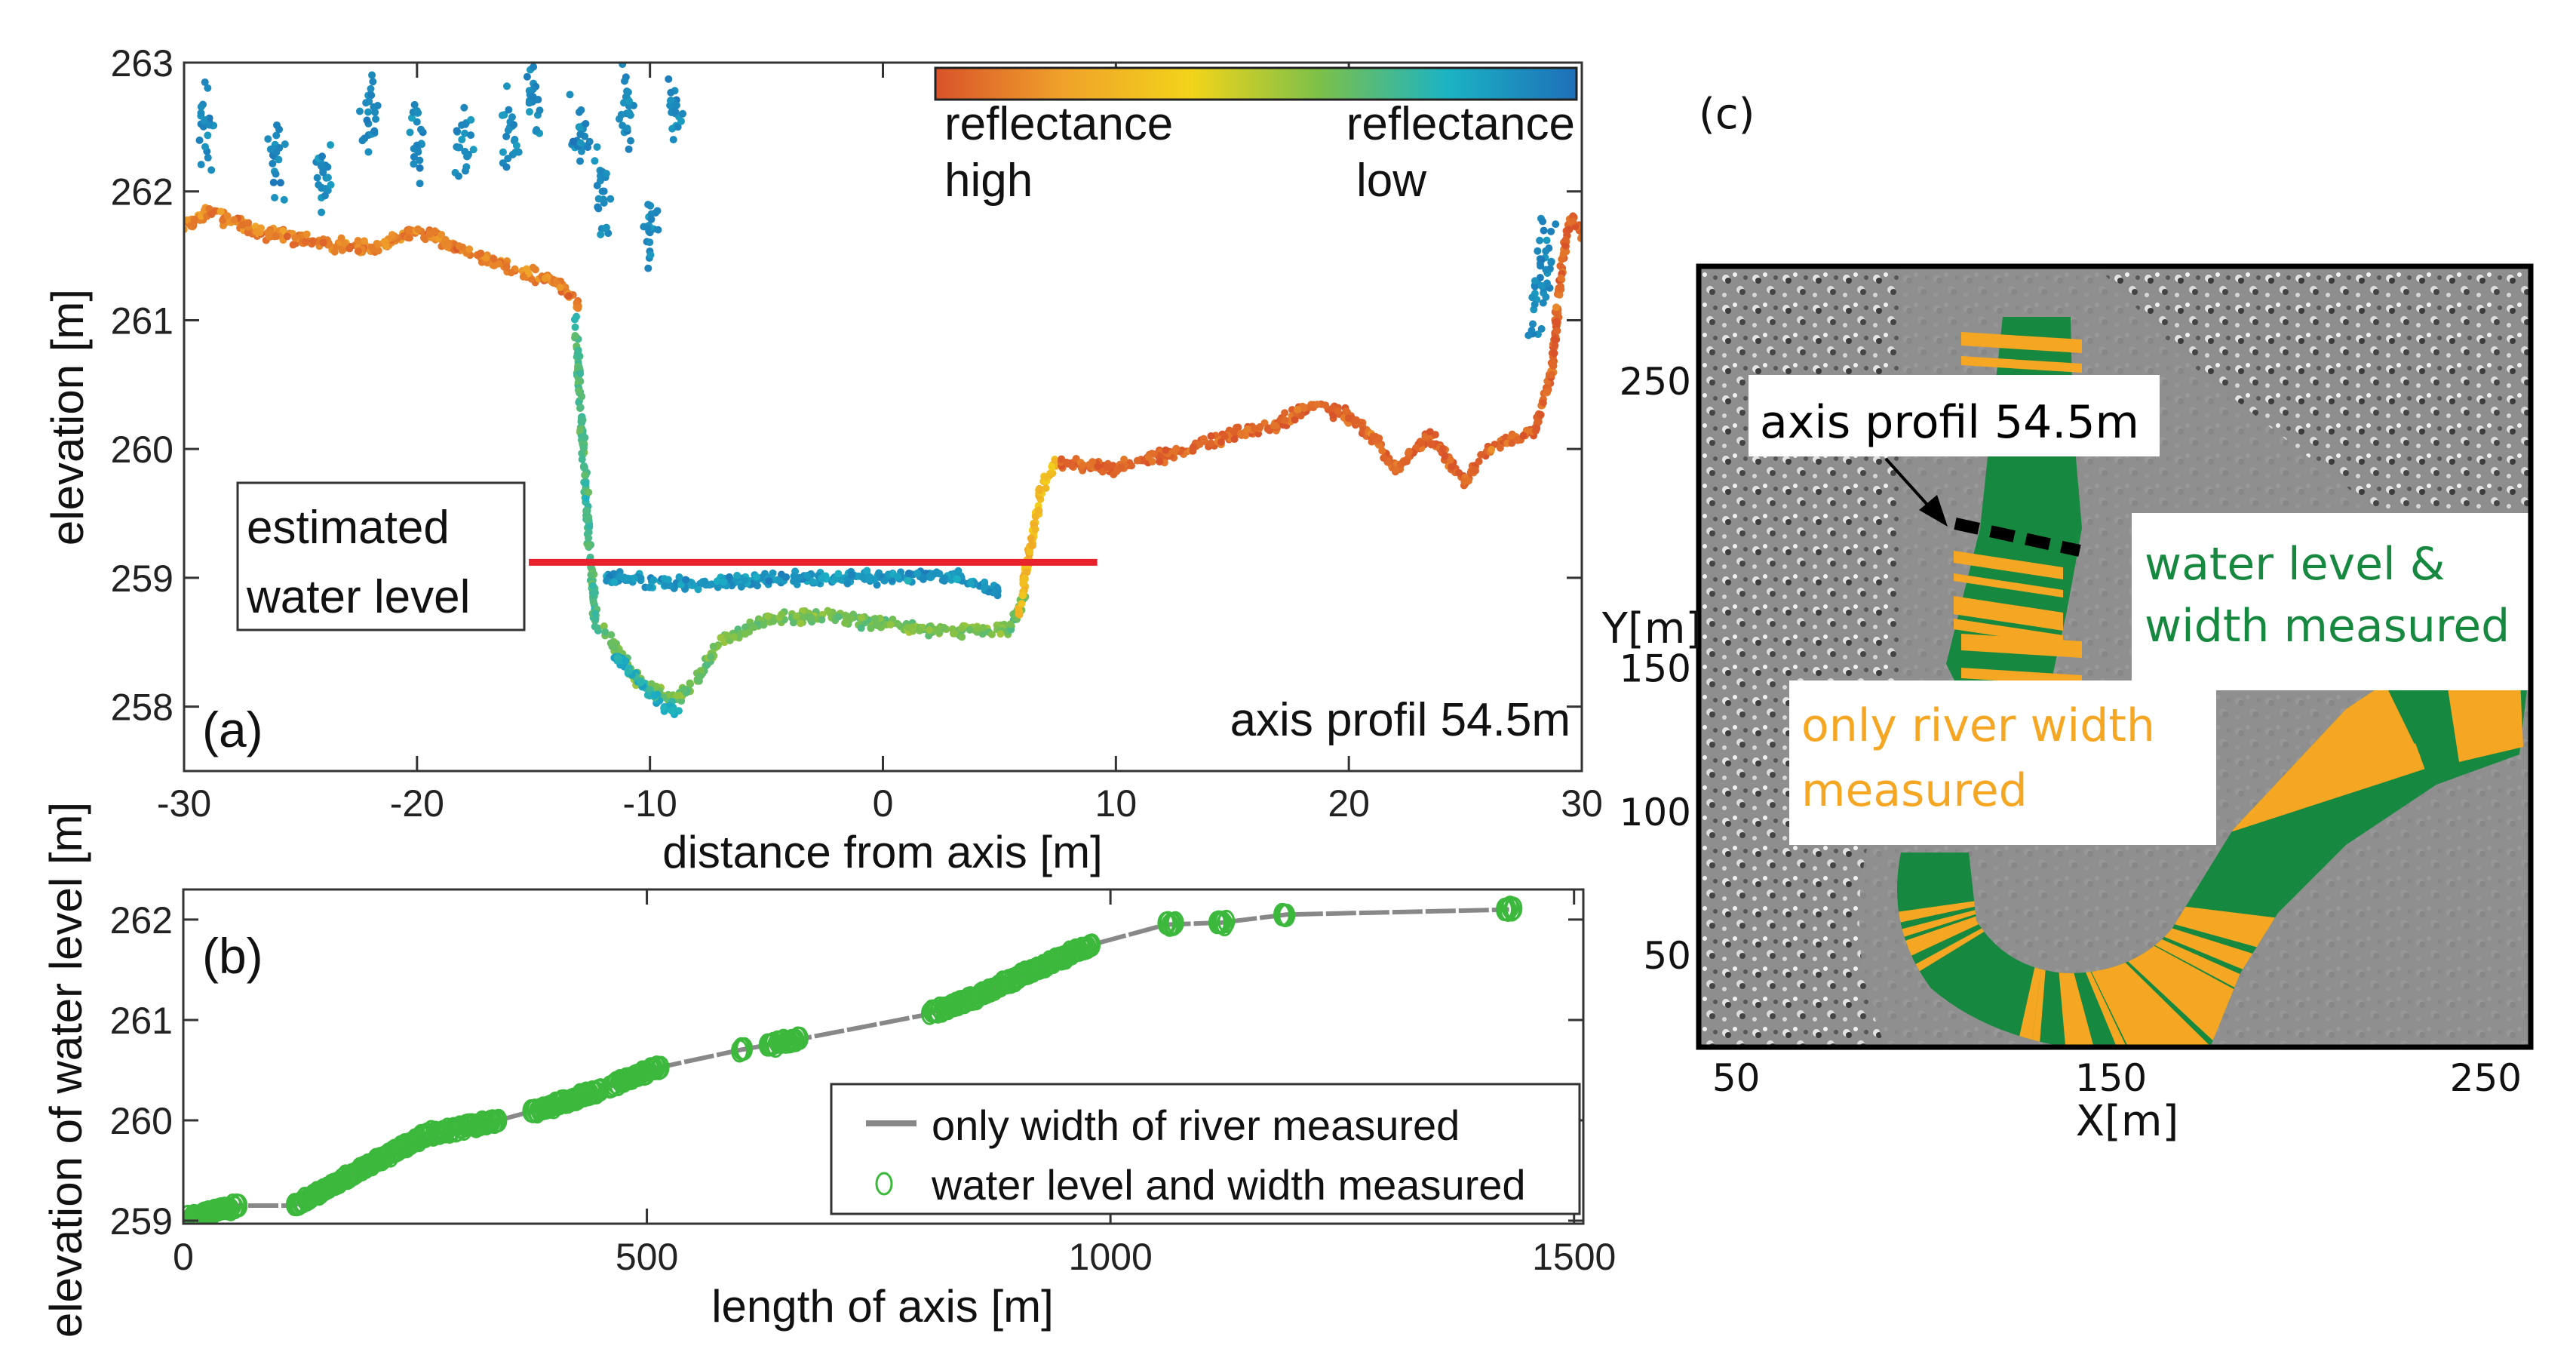 The image size is (2576, 1361). What do you see at coordinates (141, 920) in the screenshot?
I see `y-tick-label: 262` at bounding box center [141, 920].